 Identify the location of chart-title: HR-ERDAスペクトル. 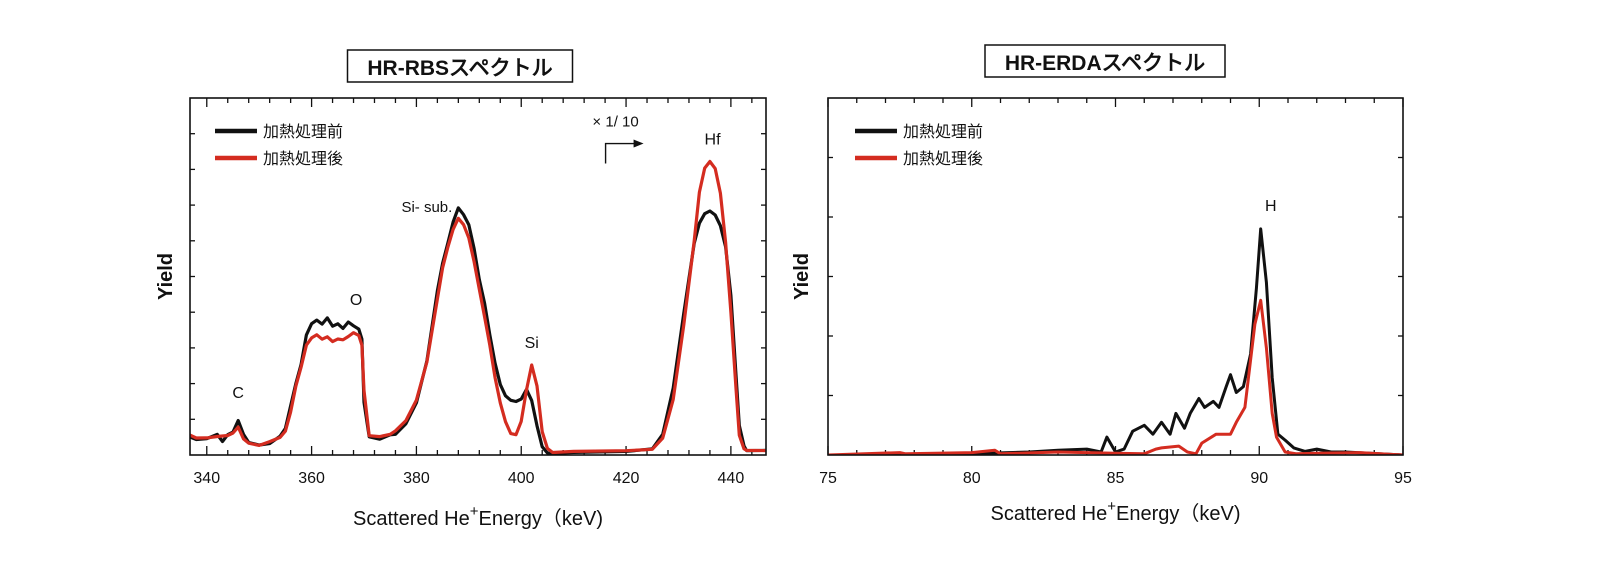
(1105, 63).